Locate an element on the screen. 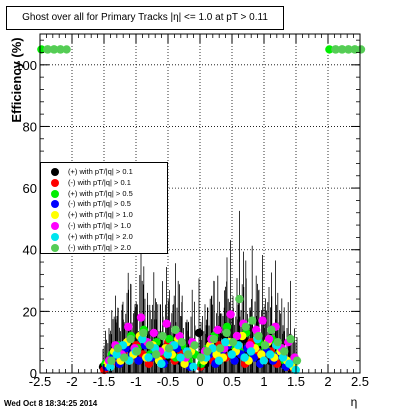  x-tick-label: -2 is located at coordinates (72, 381).